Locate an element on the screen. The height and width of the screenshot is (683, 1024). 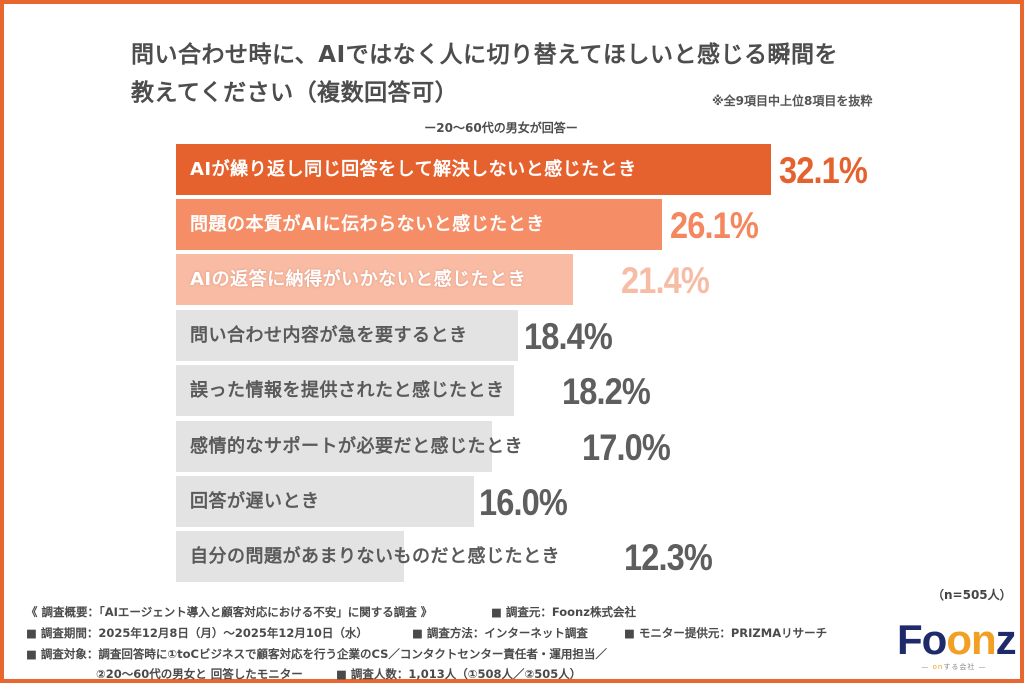
tagline-dash: — is located at coordinates (927, 667).